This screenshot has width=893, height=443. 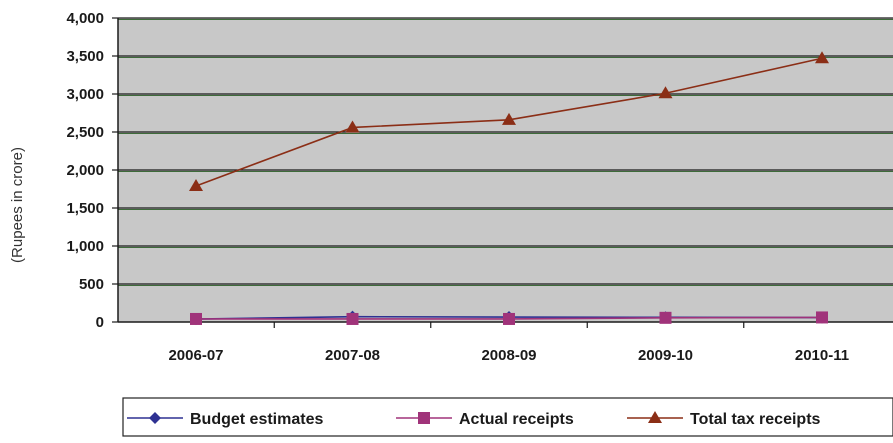 I want to click on y-tick-label: 500, so click(x=91, y=284).